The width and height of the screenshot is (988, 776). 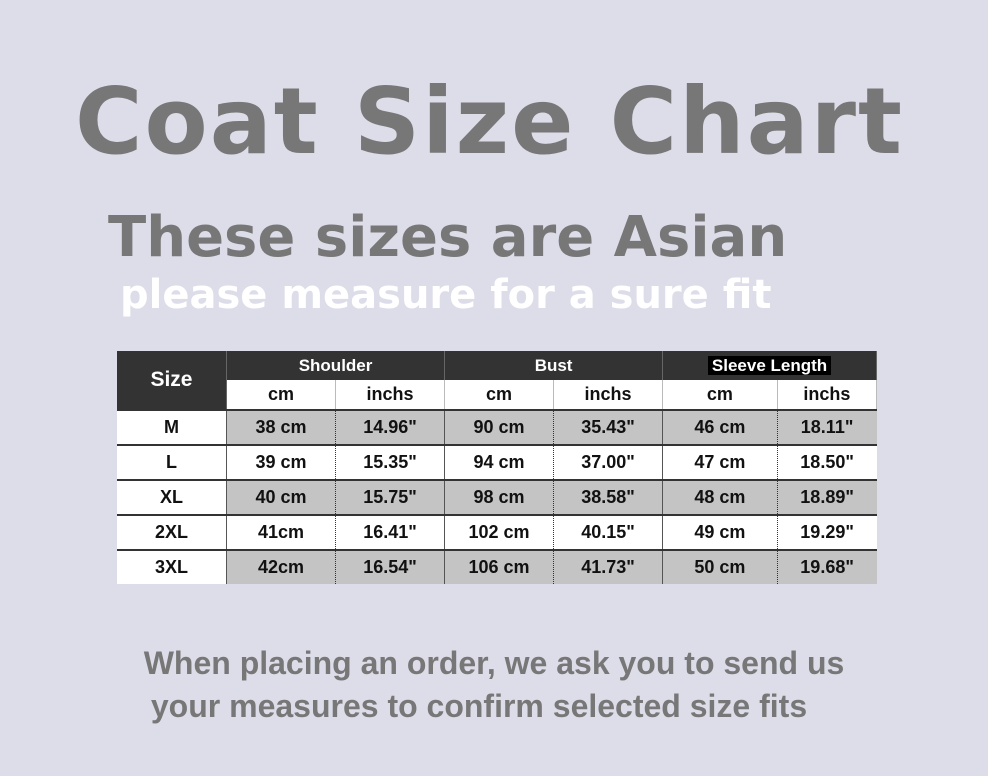 I want to click on table-row: XL 40 cm 15.75" 98 cm 38.58" 48 cm 18.89", so click(x=497, y=497).